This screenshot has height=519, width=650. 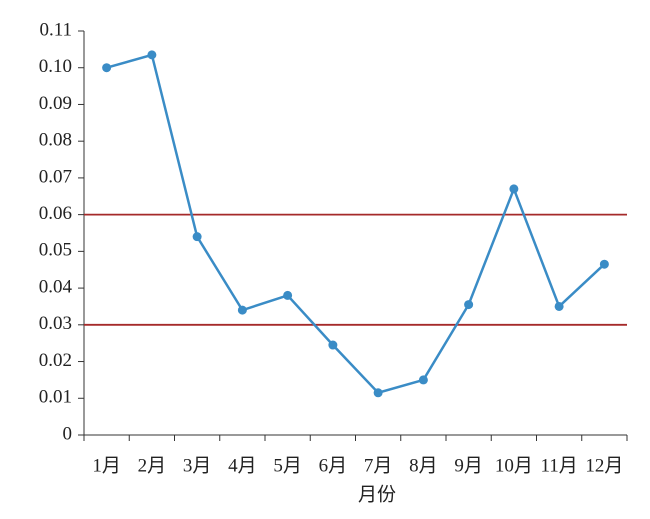 I want to click on y-tick-label: 0.07, so click(x=55, y=176).